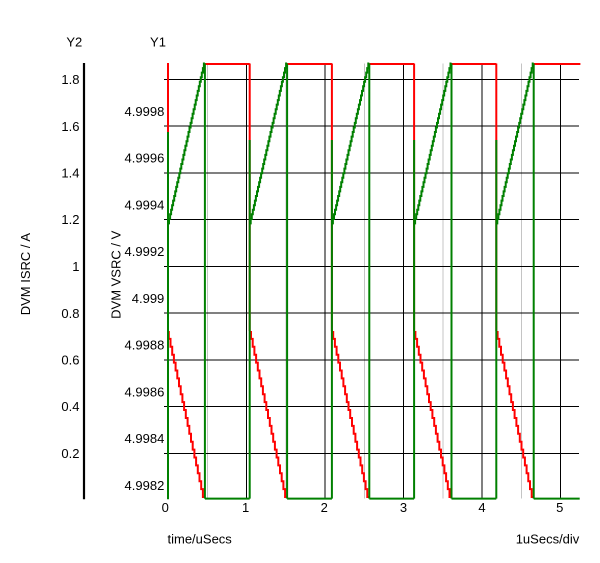 The width and height of the screenshot is (600, 563). What do you see at coordinates (25, 274) in the screenshot?
I see `svg-text: DVM ISRC / A` at bounding box center [25, 274].